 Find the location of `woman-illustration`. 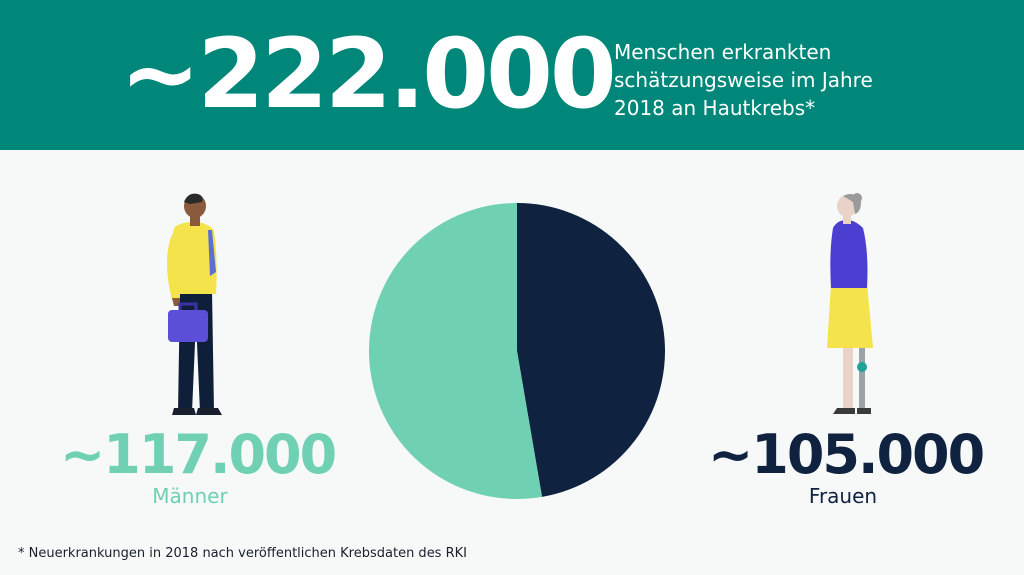

woman-illustration is located at coordinates (850, 303).